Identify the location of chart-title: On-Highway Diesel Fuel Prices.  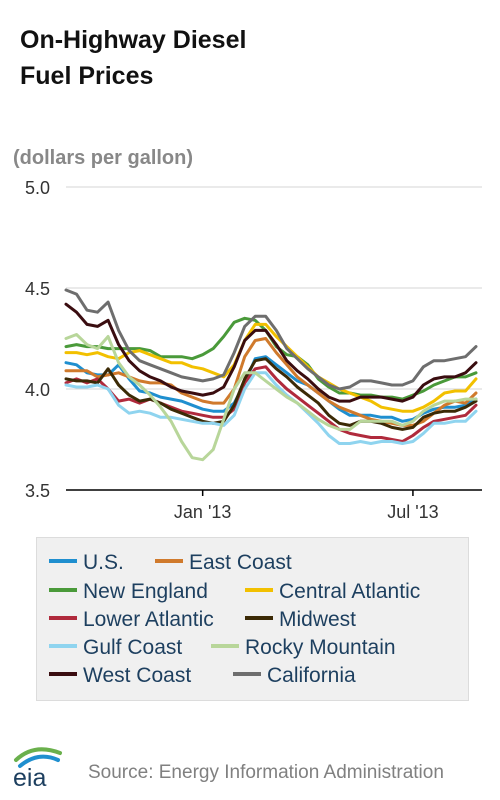
(240, 58).